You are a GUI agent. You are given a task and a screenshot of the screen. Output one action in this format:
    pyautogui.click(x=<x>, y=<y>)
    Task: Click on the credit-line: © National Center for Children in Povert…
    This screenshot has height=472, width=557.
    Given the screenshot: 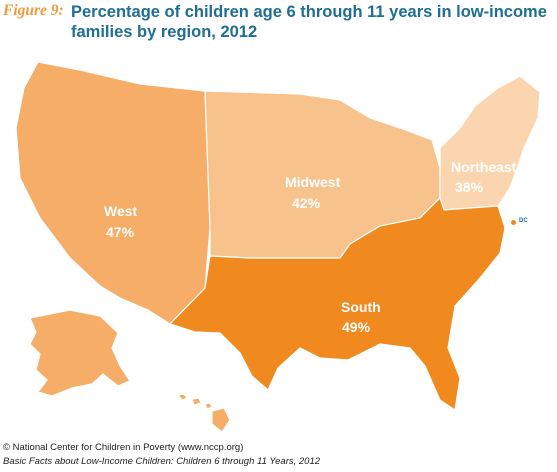 What is the action you would take?
    pyautogui.click(x=279, y=448)
    